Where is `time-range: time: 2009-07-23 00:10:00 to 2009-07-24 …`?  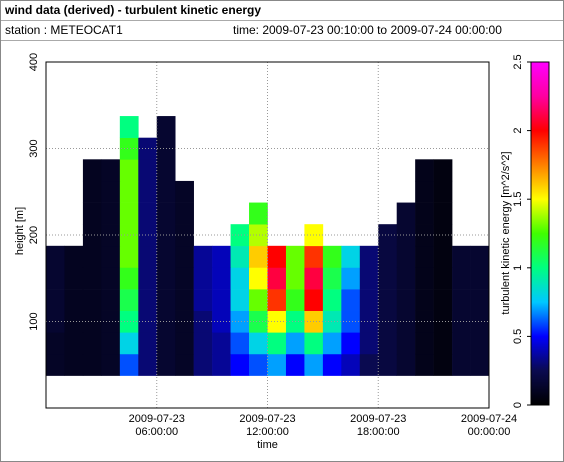 time-range: time: 2009-07-23 00:10:00 to 2009-07-24 … is located at coordinates (367, 30).